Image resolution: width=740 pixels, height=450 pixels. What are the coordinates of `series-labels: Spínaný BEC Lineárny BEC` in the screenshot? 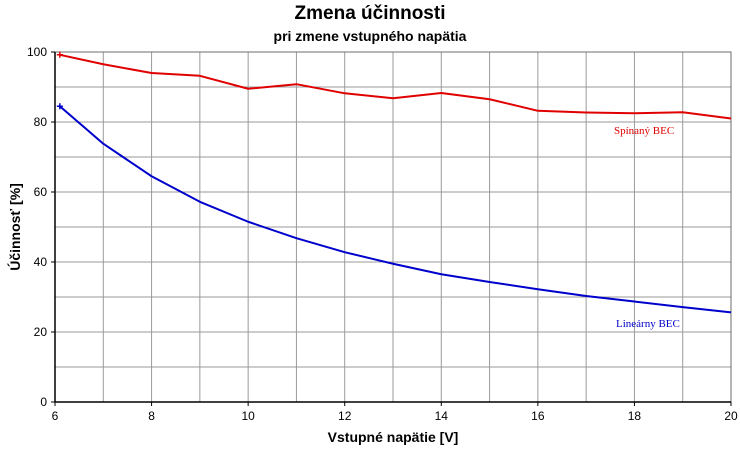 It's located at (647, 227).